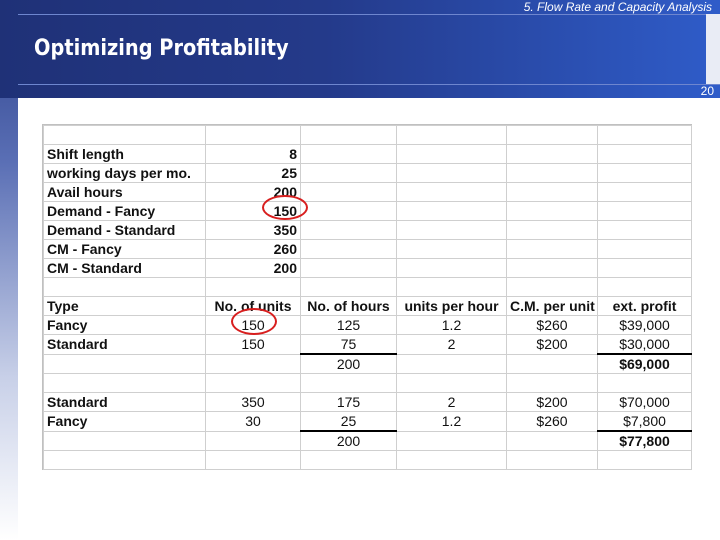 This screenshot has width=720, height=540. What do you see at coordinates (644, 325) in the screenshot?
I see `profit-cell: $39,000` at bounding box center [644, 325].